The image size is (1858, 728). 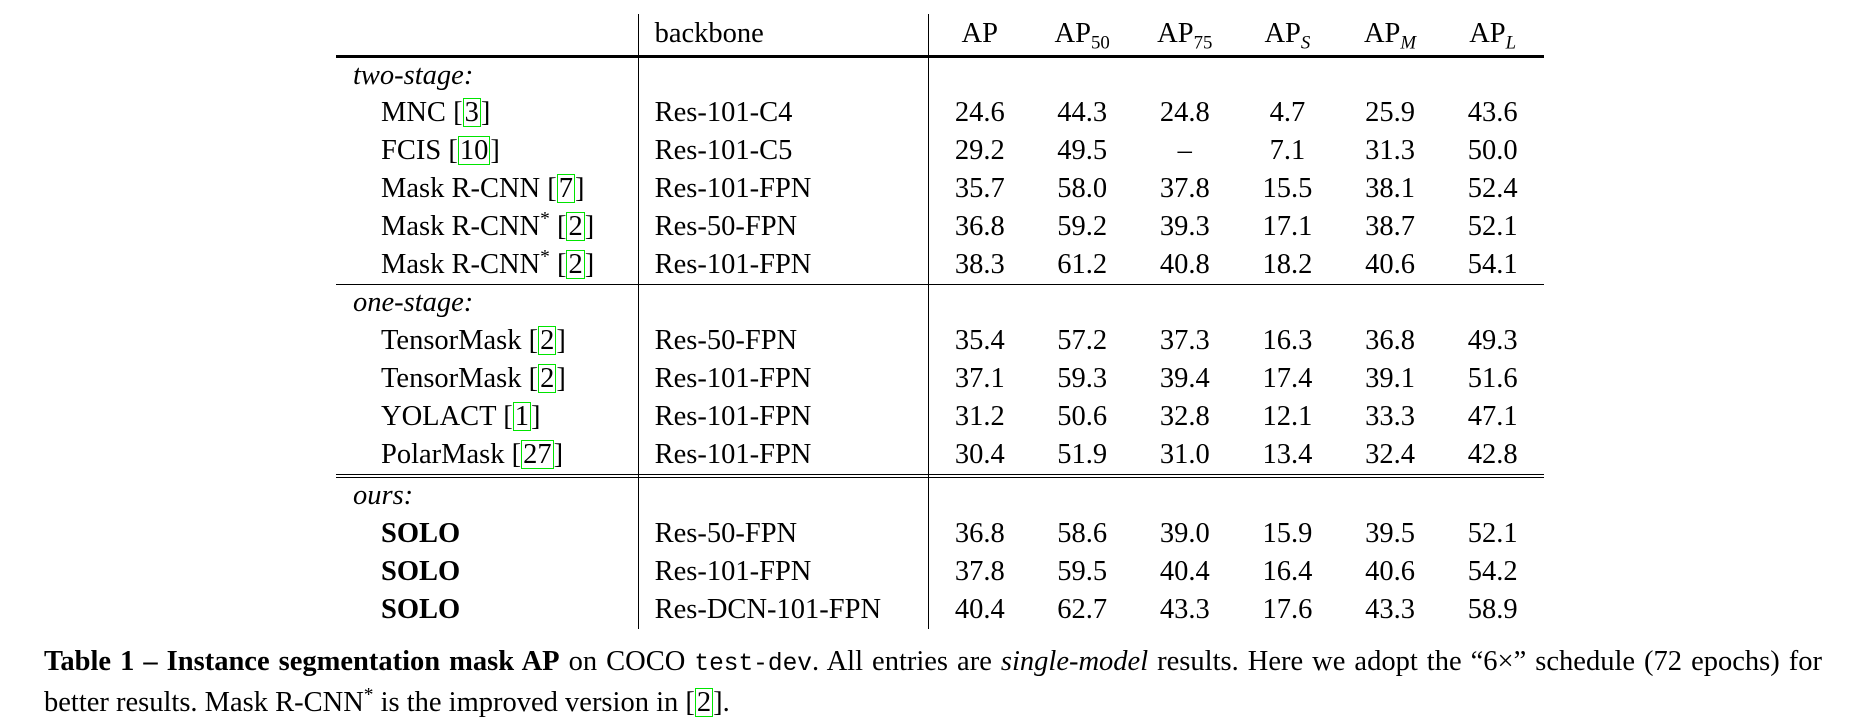 What do you see at coordinates (1287, 571) in the screenshot?
I see `metric-cell: 16.4` at bounding box center [1287, 571].